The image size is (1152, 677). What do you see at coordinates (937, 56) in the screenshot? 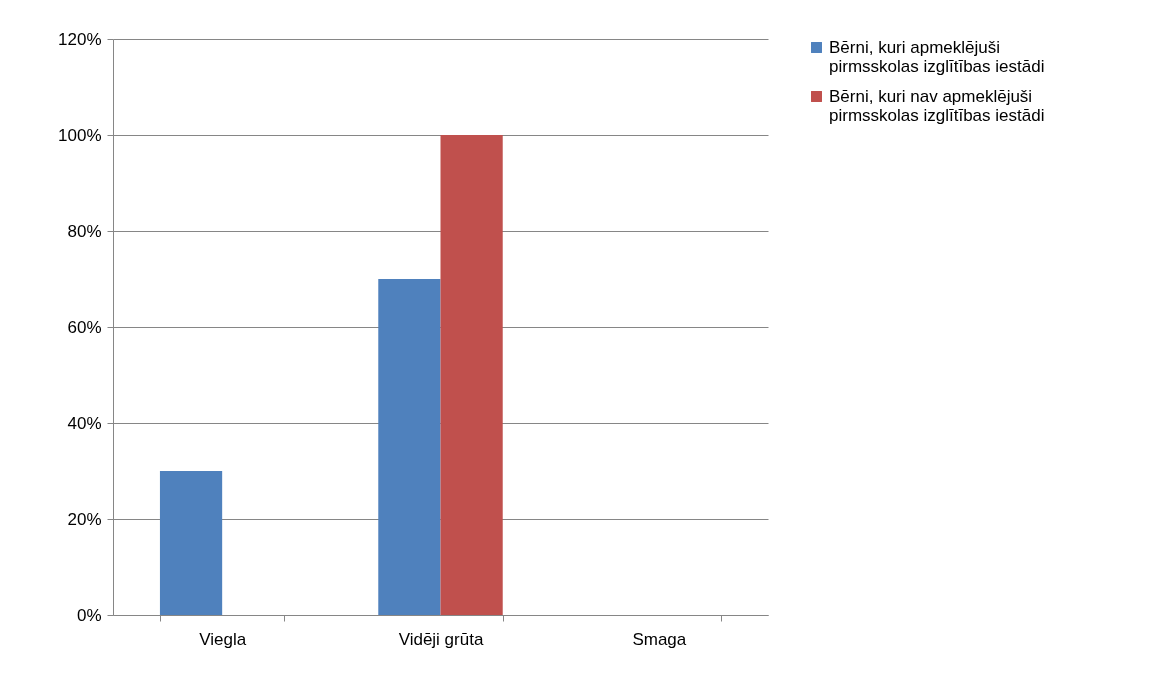
I see `legend-label: Bērni, kuri apmeklējuši pirmsskolas izglītības iestādi` at bounding box center [937, 56].